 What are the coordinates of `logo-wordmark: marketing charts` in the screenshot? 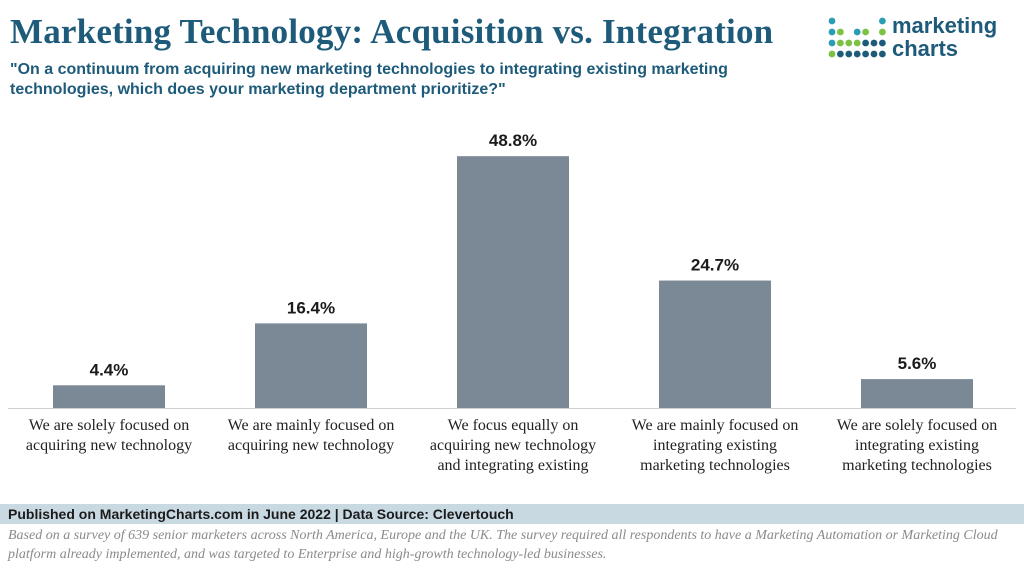 It's located at (944, 37).